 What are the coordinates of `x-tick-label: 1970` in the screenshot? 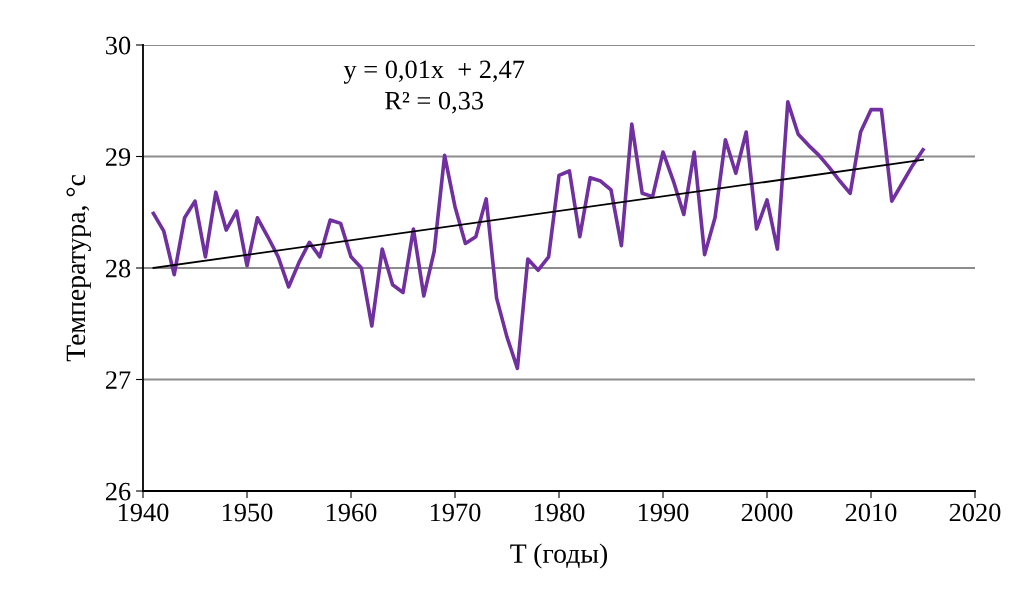 It's located at (455, 512).